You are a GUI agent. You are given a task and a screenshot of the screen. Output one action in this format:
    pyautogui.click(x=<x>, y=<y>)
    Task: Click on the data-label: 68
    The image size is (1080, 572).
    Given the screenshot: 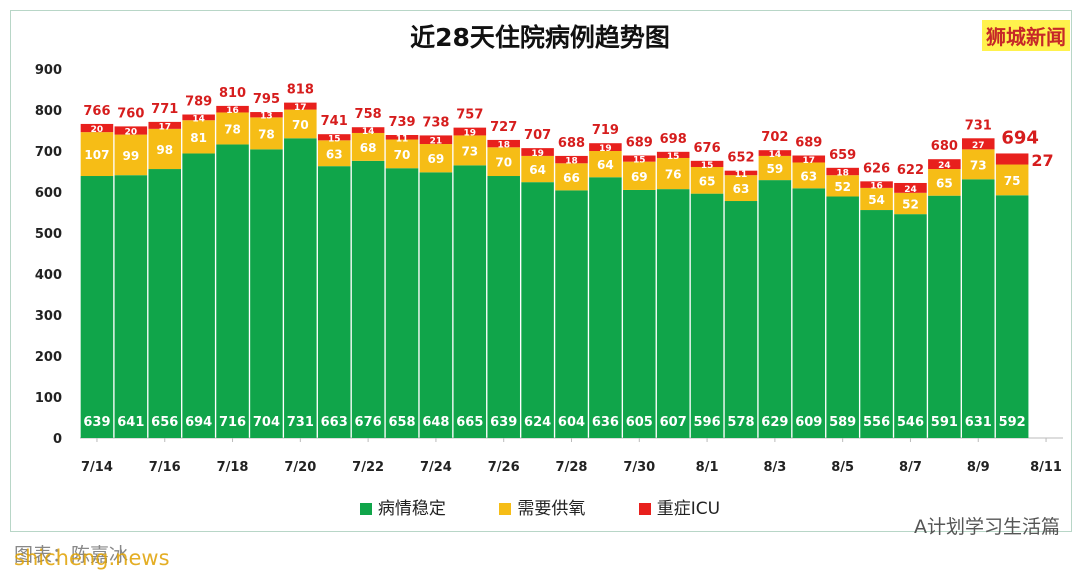 What is the action you would take?
    pyautogui.click(x=368, y=148)
    